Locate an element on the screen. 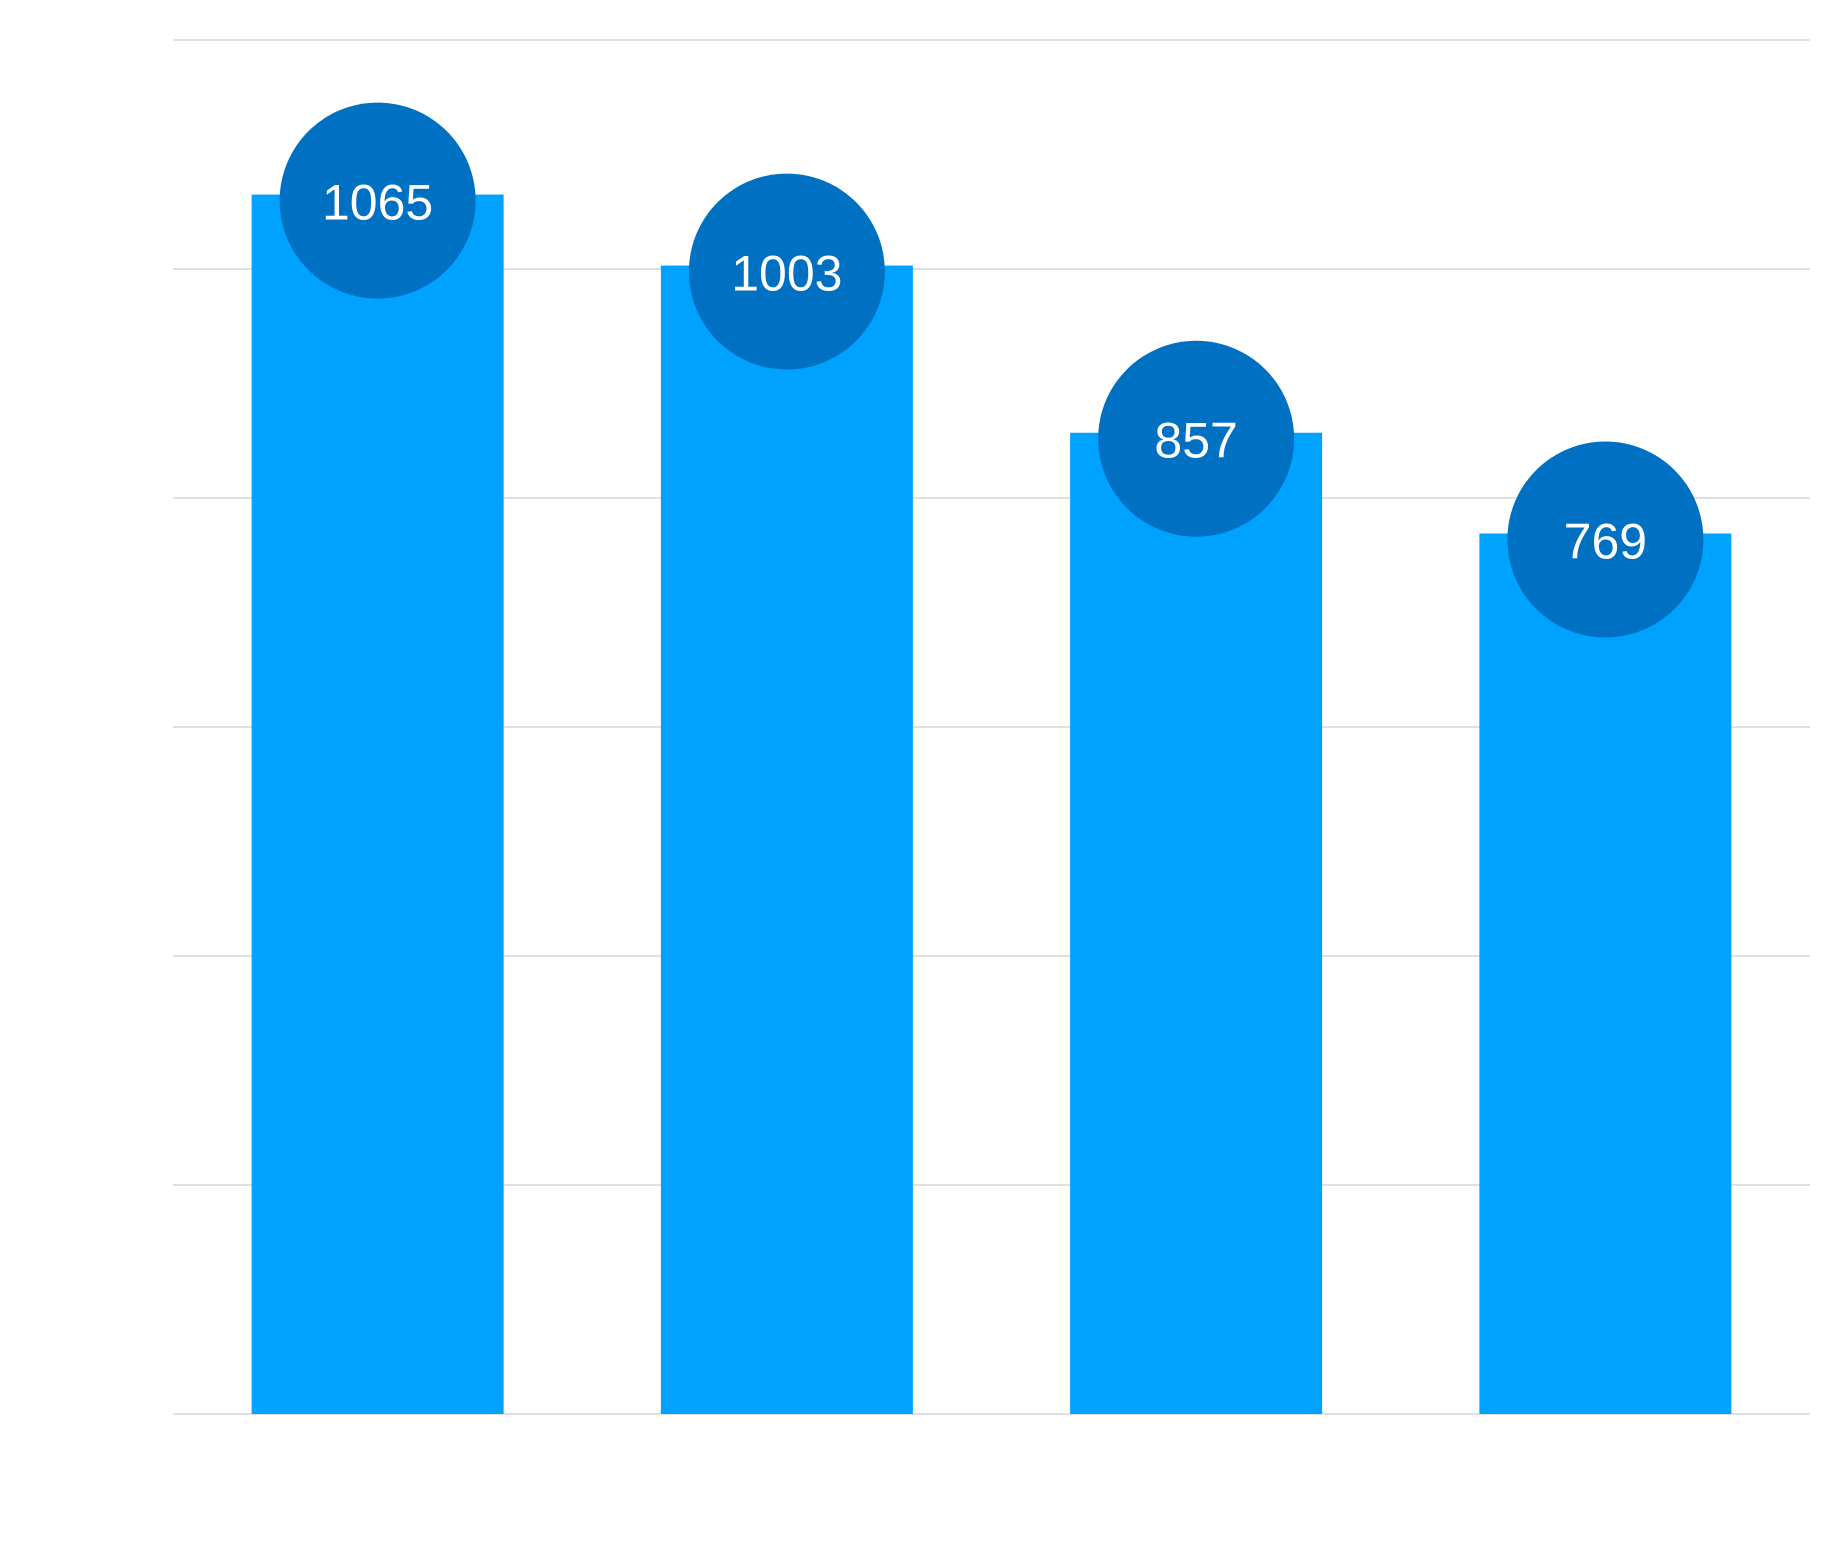  data-label: 1003 is located at coordinates (786, 274).